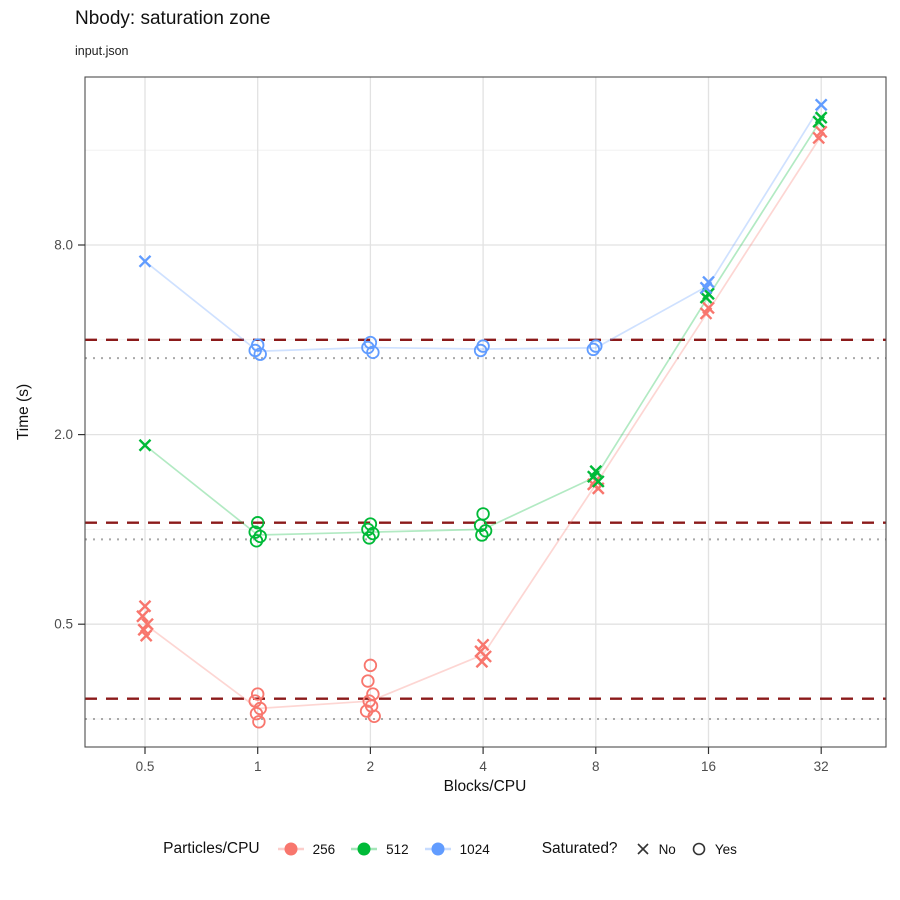 Image resolution: width=900 pixels, height=900 pixels. I want to click on svg-text: 2, so click(371, 766).